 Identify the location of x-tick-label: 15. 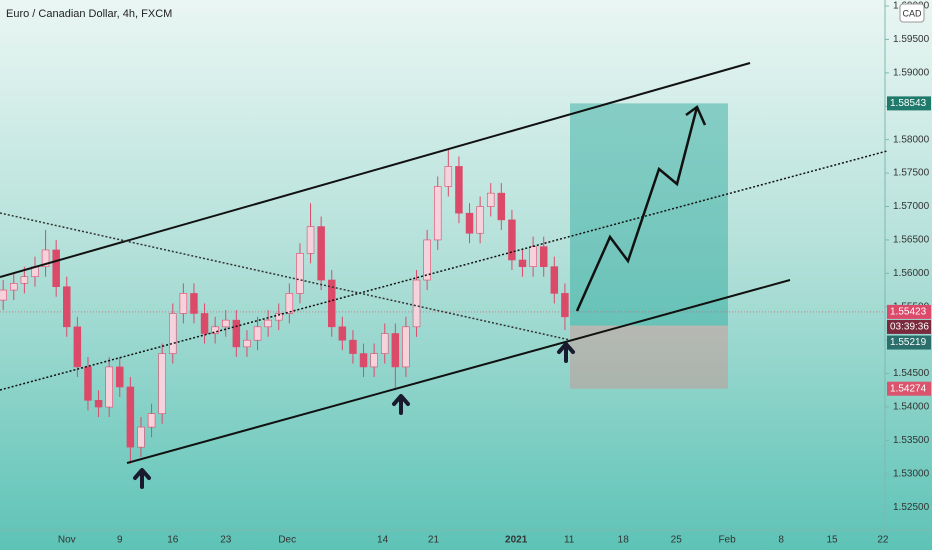
(832, 540).